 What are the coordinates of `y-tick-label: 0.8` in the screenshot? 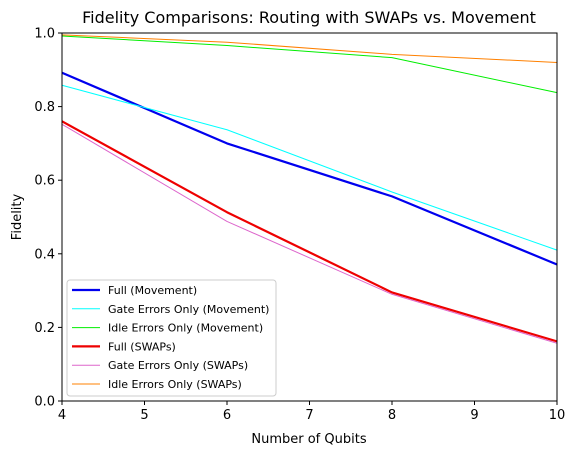 It's located at (44, 107).